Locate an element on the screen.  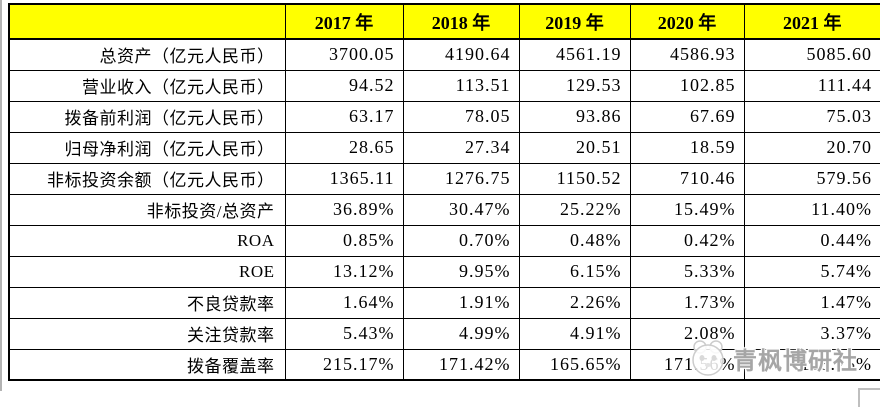
table-cell: 4190.64 is located at coordinates (461, 54).